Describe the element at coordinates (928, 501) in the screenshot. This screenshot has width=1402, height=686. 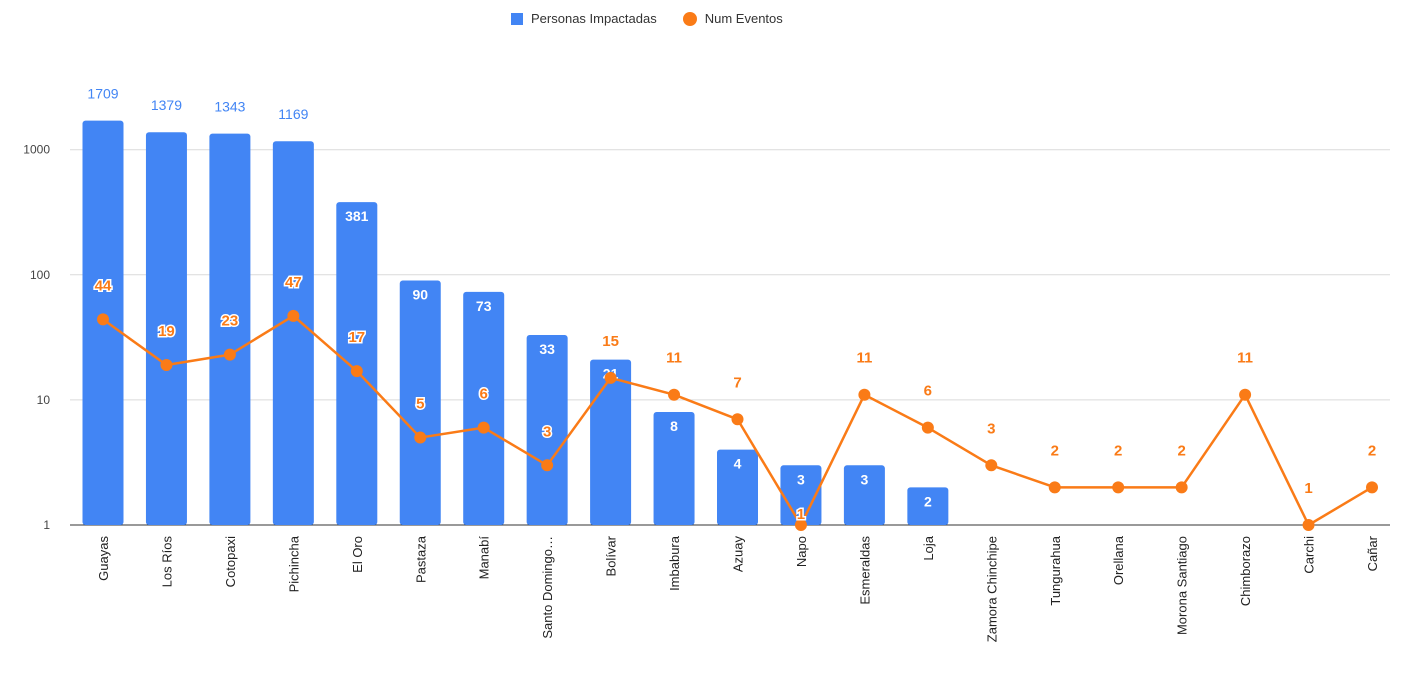
I see `bar-data-label: 2` at that location.